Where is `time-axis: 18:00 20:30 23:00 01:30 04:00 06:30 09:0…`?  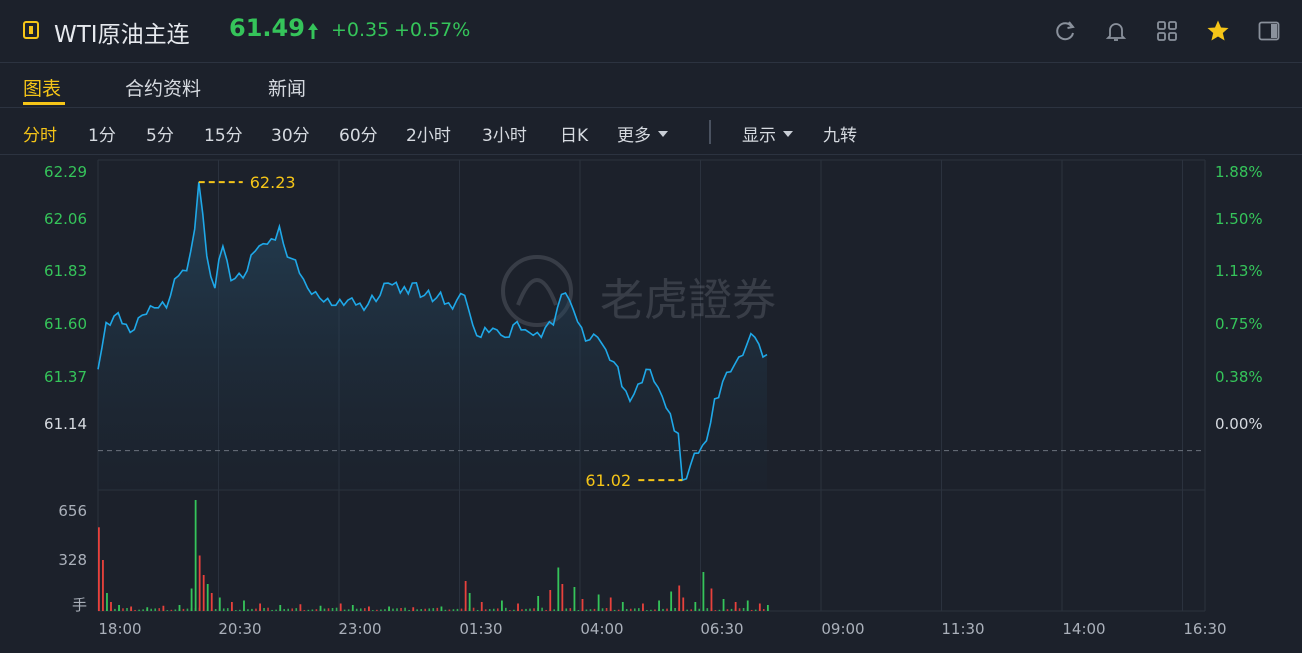
time-axis: 18:00 20:30 23:00 01:30 04:00 06:30 09:0… is located at coordinates (662, 629).